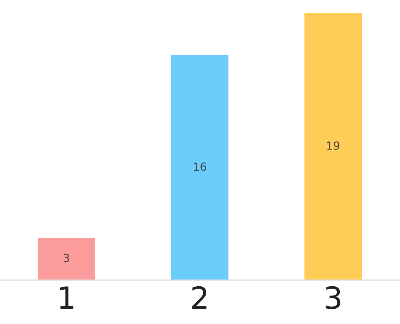  What do you see at coordinates (199, 298) in the screenshot?
I see `x-tick-label: 2` at bounding box center [199, 298].